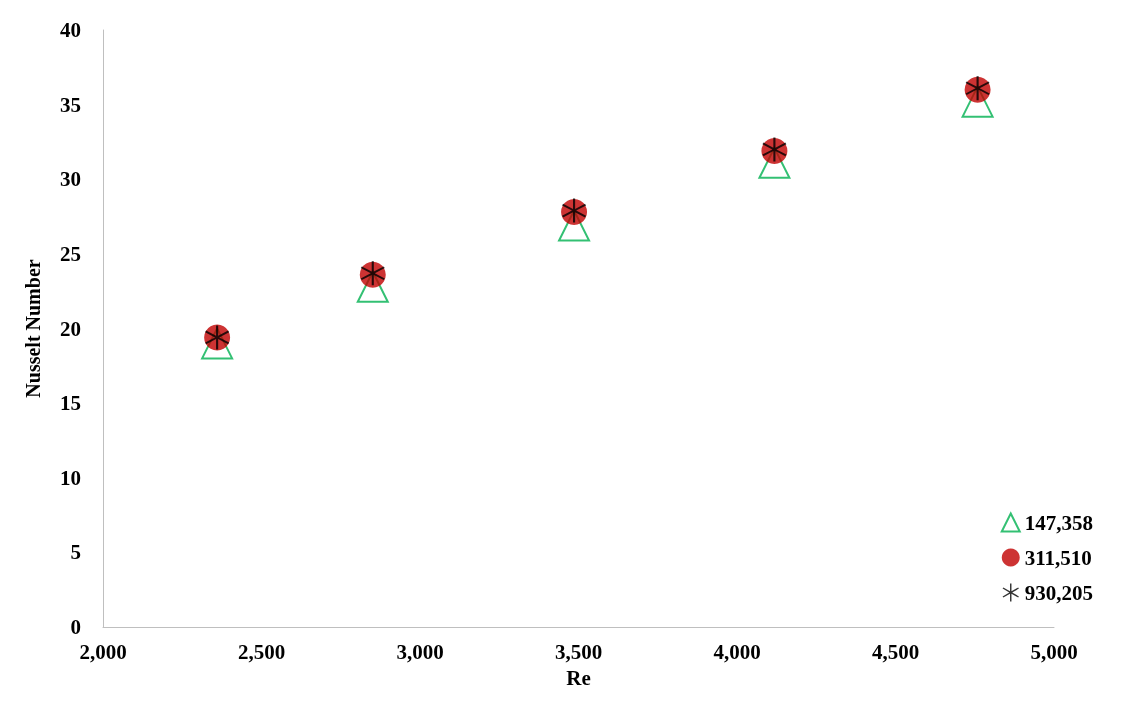 The height and width of the screenshot is (711, 1136). I want to click on x-axis-title: Re, so click(578, 677).